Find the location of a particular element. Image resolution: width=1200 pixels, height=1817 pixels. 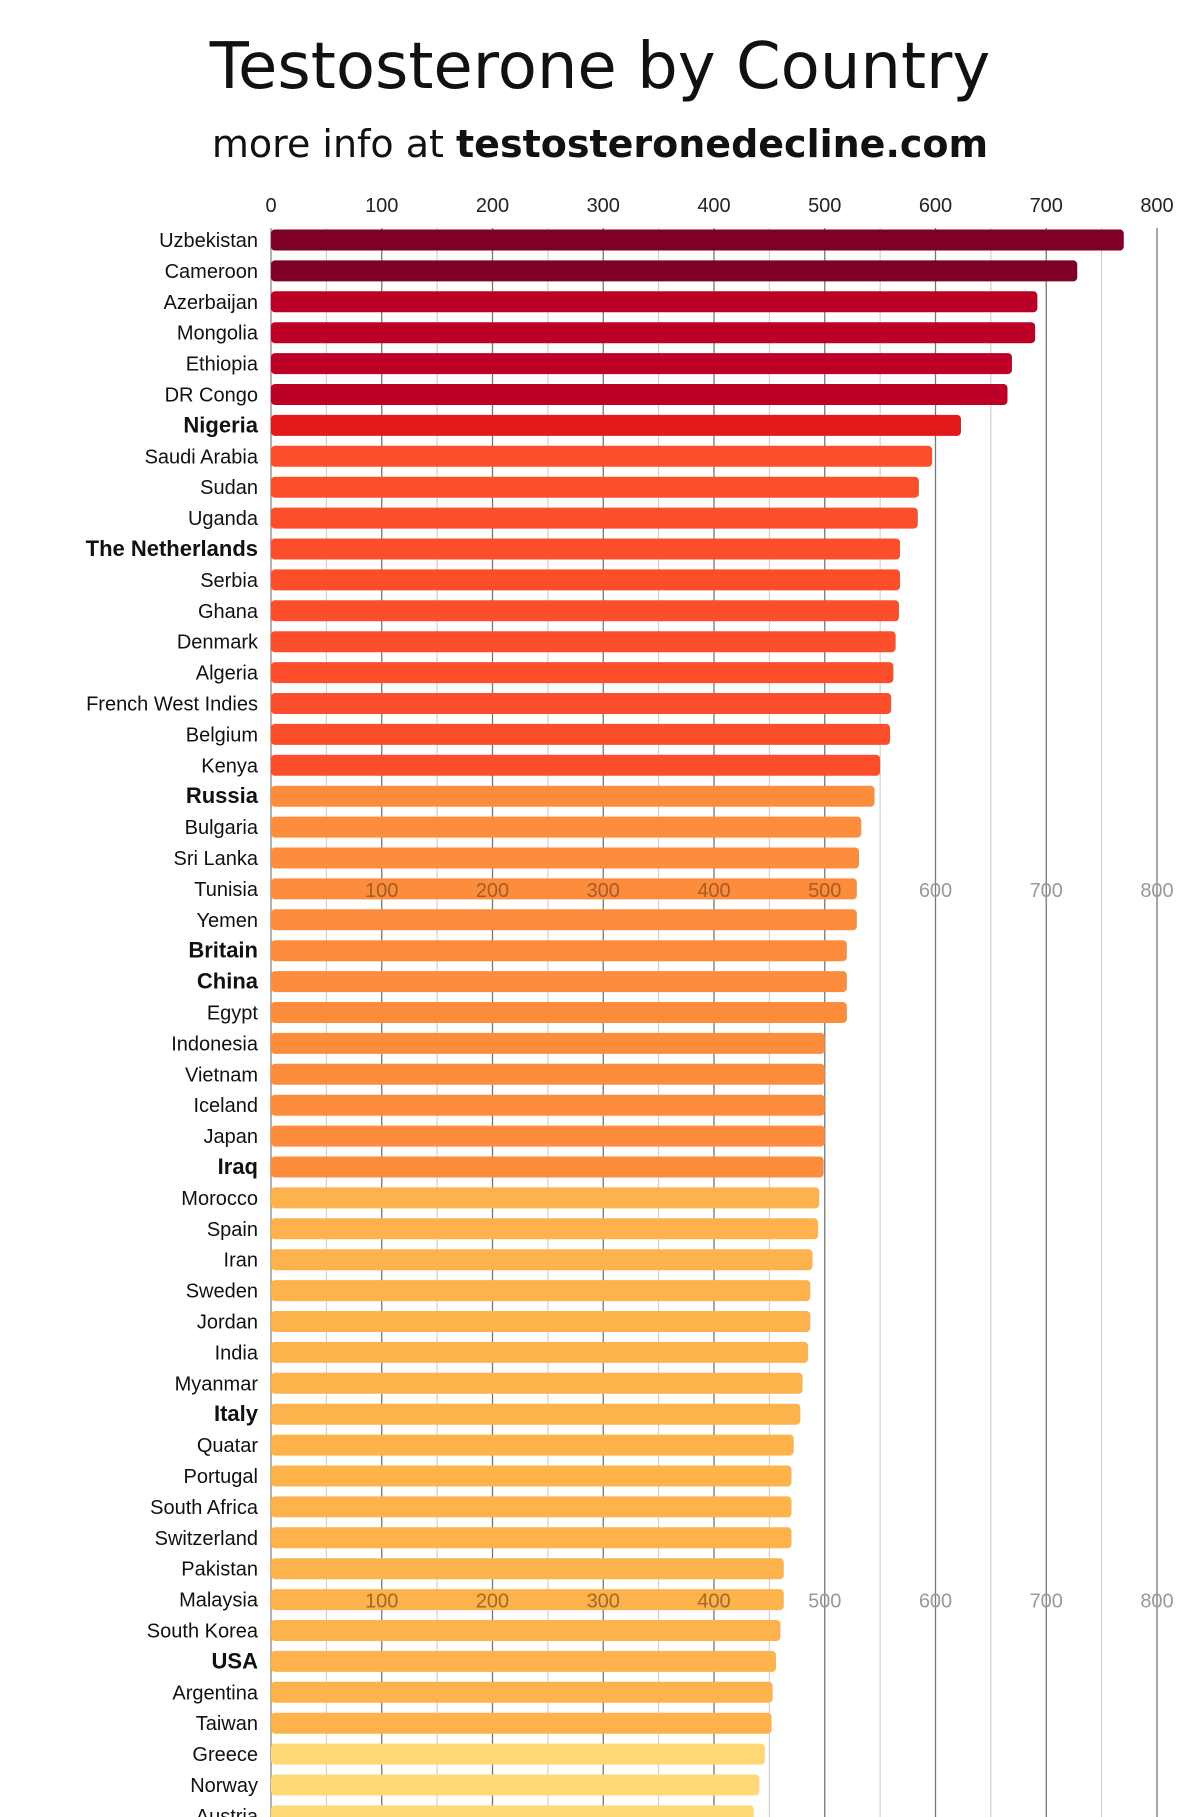

category-label: Norway is located at coordinates (224, 1786).